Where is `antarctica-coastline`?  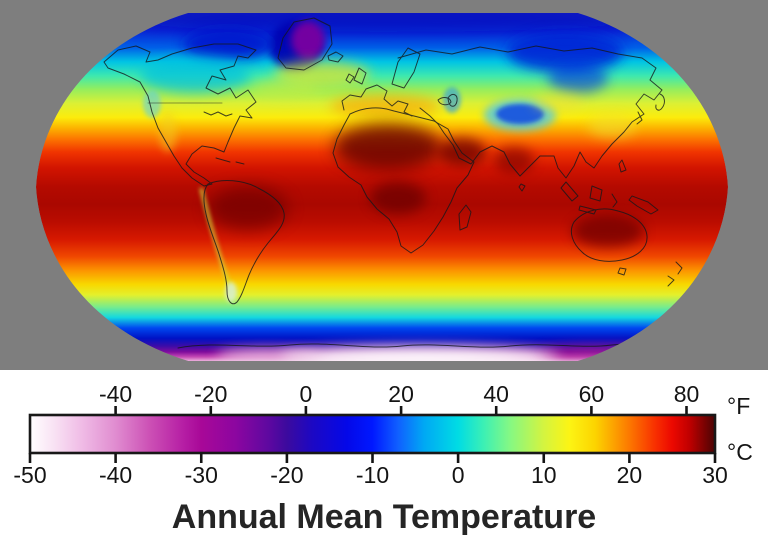
antarctica-coastline is located at coordinates (410, 346).